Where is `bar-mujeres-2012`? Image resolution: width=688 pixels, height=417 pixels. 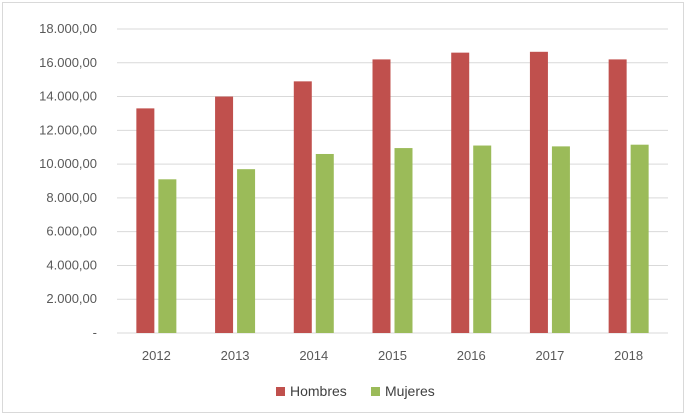 bar-mujeres-2012 is located at coordinates (167, 256).